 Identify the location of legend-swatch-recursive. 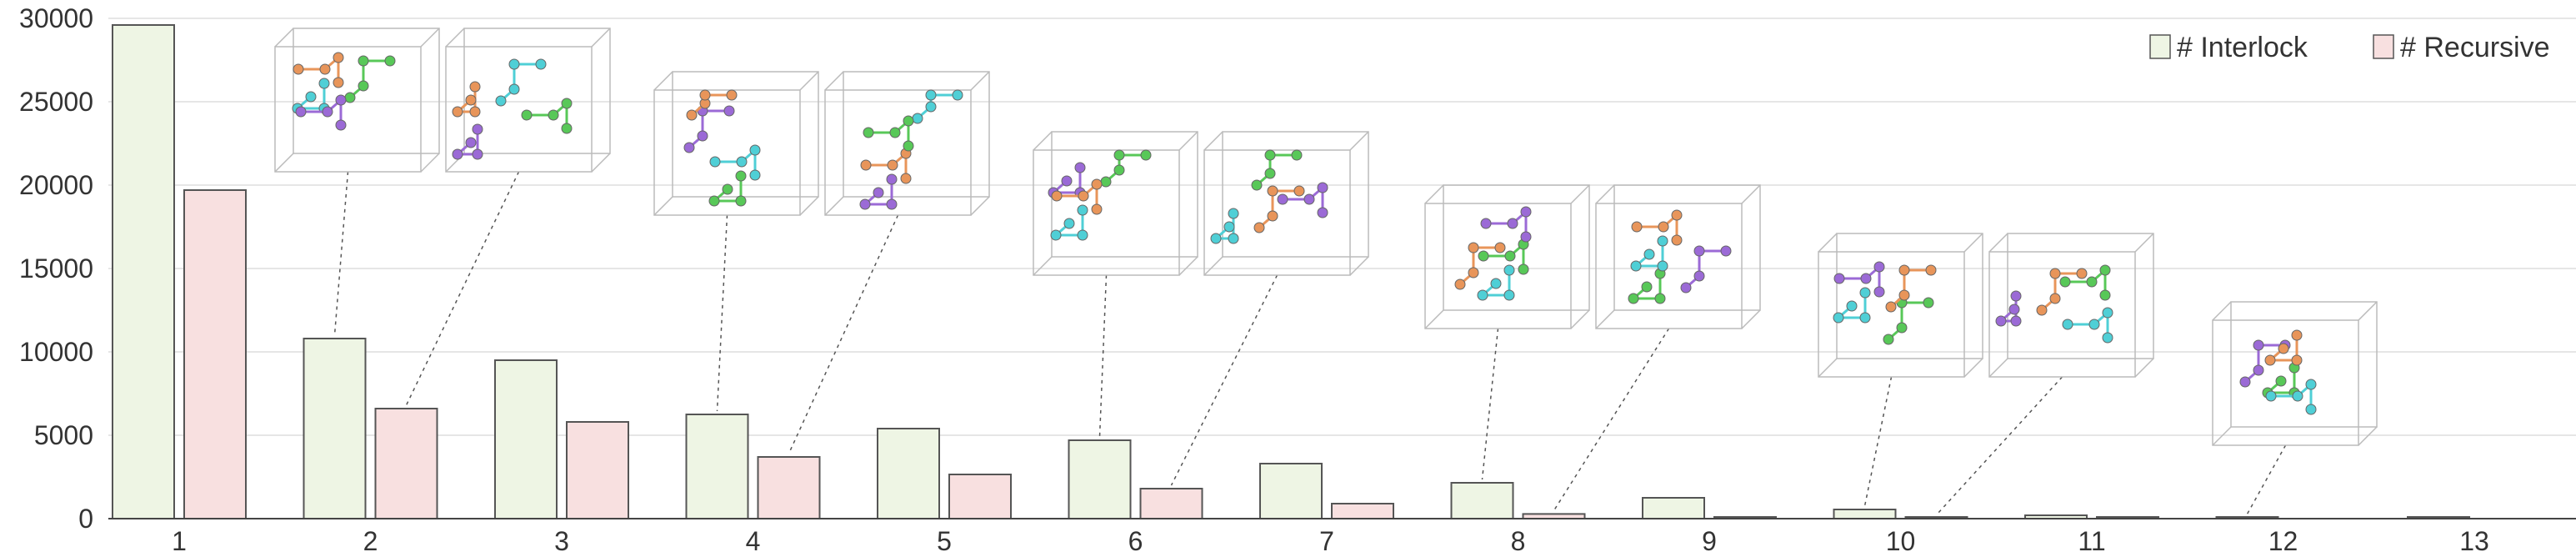
(2383, 46).